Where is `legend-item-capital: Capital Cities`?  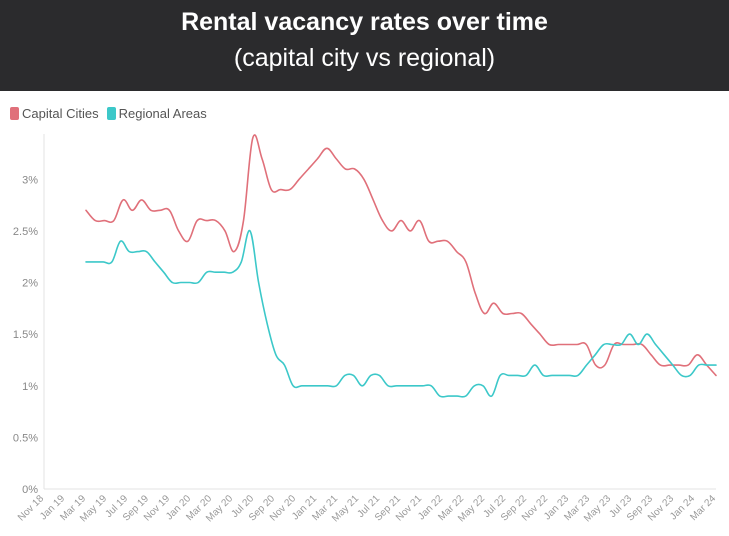
legend-item-capital: Capital Cities is located at coordinates (54, 113).